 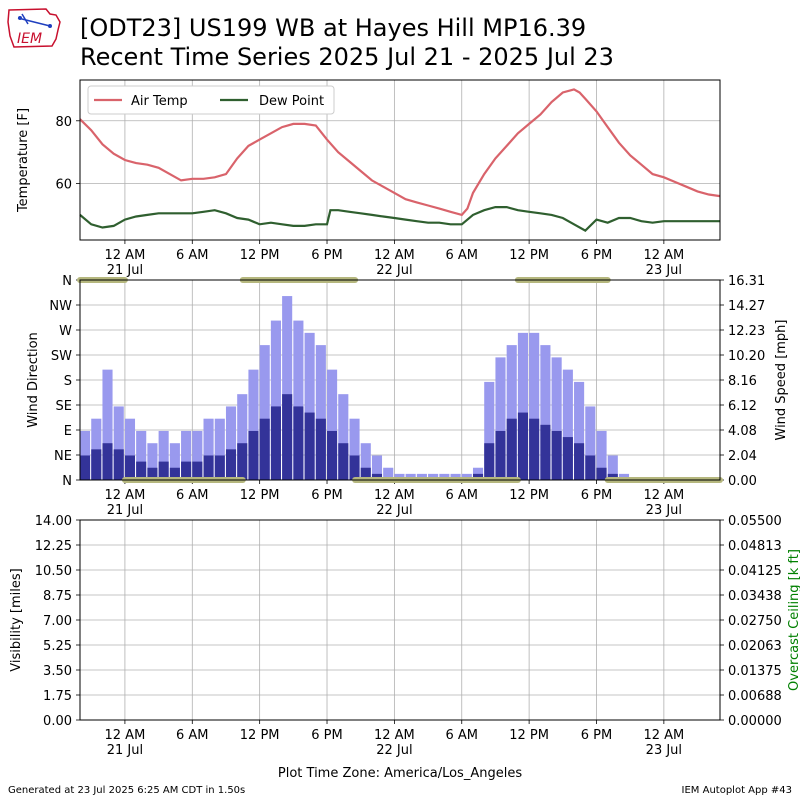 What do you see at coordinates (57, 671) in the screenshot?
I see `y-tick-label: 3.50` at bounding box center [57, 671].